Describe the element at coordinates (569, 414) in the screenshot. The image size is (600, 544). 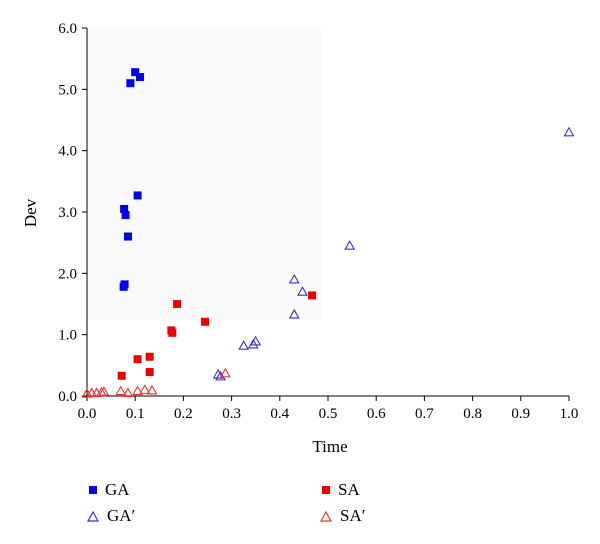
I see `x-tick-label: 1.0` at that location.